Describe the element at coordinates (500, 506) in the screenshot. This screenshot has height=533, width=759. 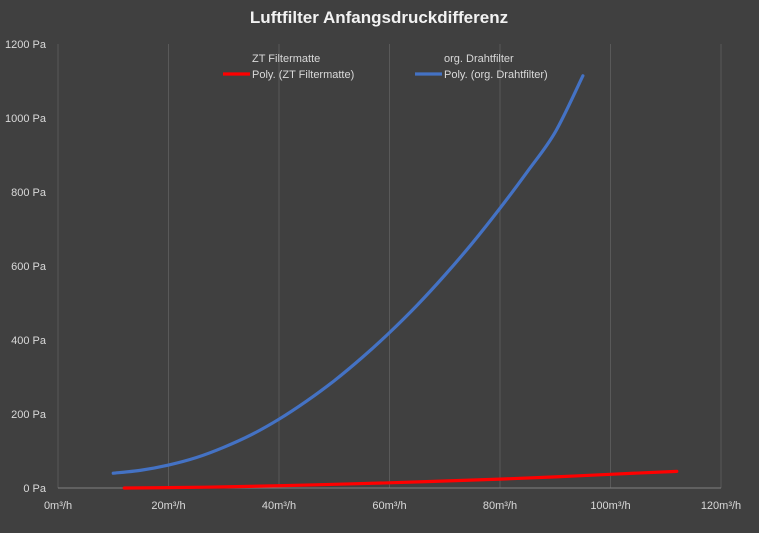
I see `x-tick-label: 80m³/h` at that location.